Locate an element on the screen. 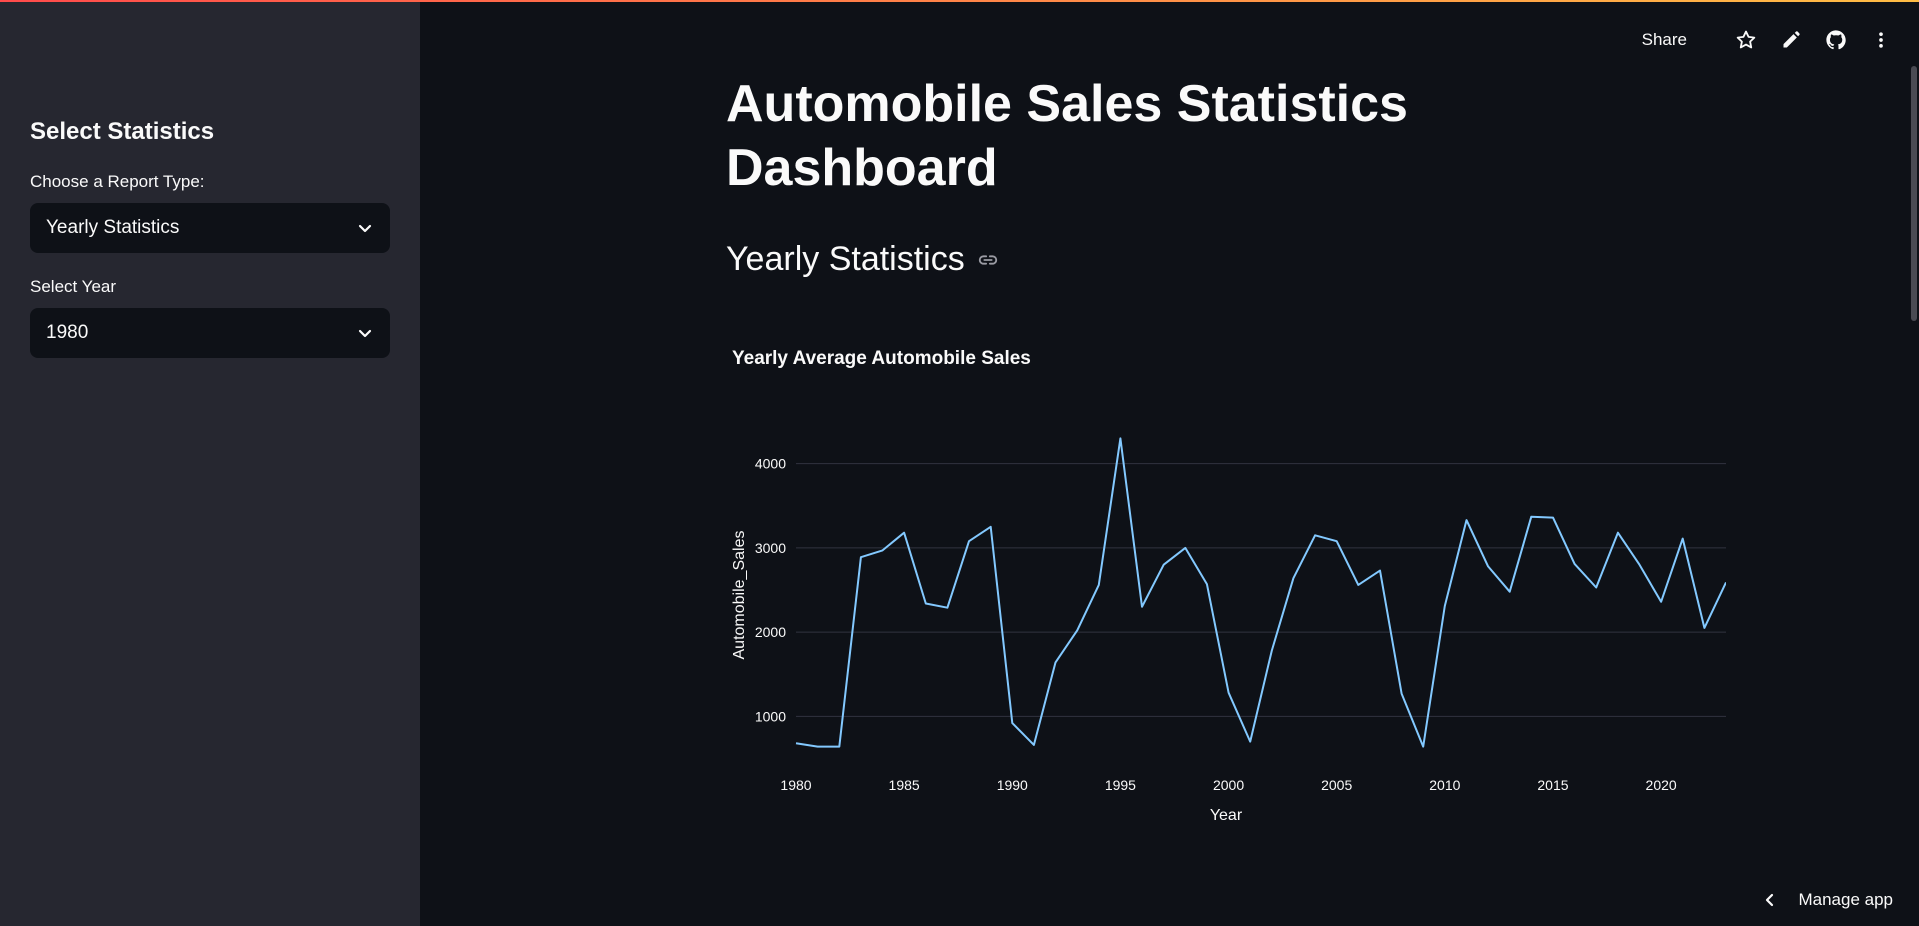 The height and width of the screenshot is (926, 1919). chart-x-tick-label: 2000 is located at coordinates (1228, 785).